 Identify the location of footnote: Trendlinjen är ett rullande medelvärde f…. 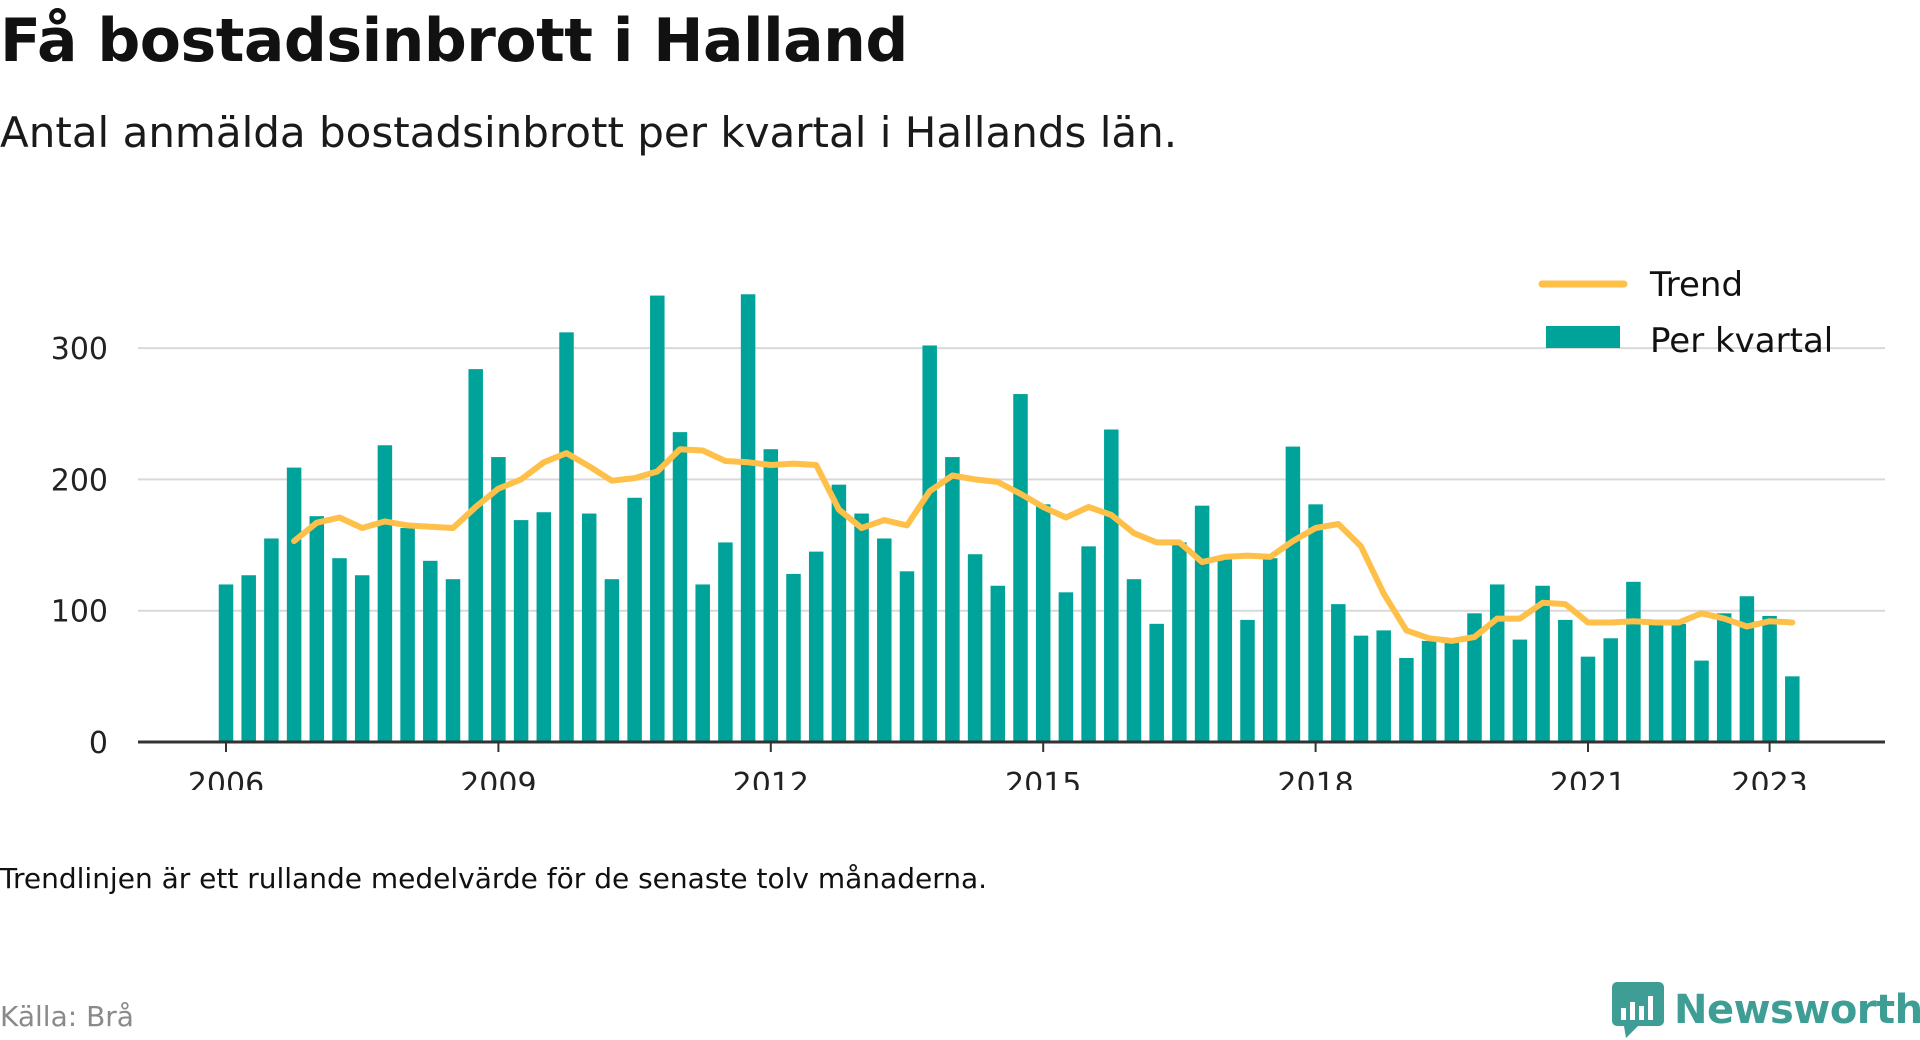
(494, 878).